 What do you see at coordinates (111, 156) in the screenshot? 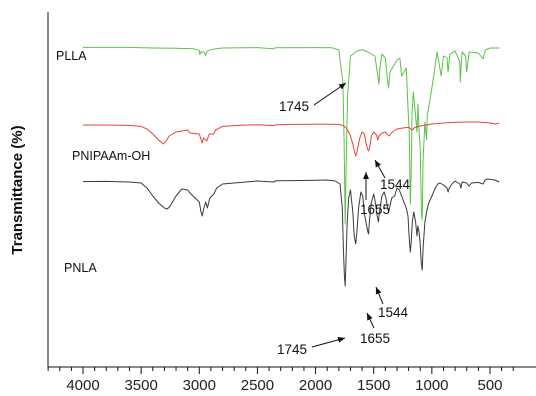
I see `series-label-pnipaam-oh: PNIPAAm-OH` at bounding box center [111, 156].